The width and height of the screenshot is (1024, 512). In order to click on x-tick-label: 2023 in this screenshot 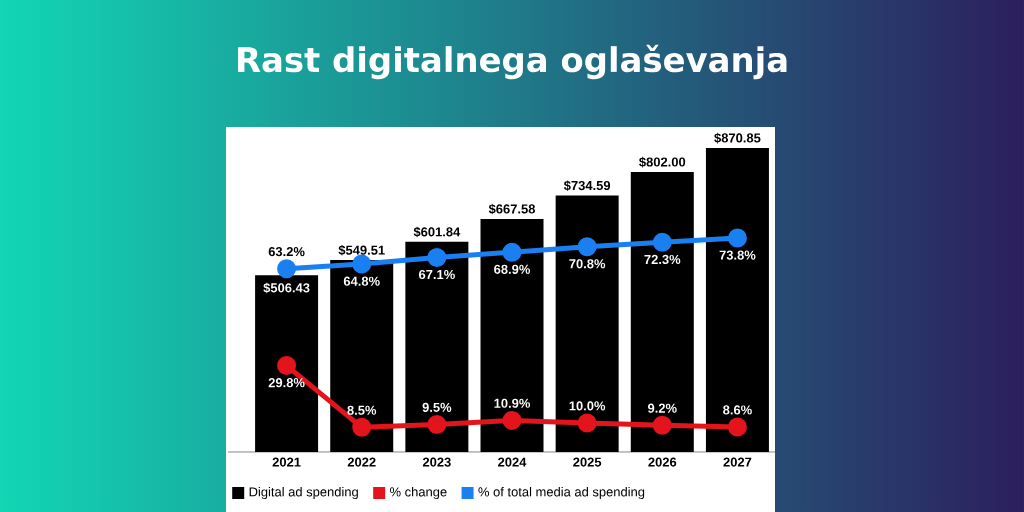, I will do `click(436, 462)`.